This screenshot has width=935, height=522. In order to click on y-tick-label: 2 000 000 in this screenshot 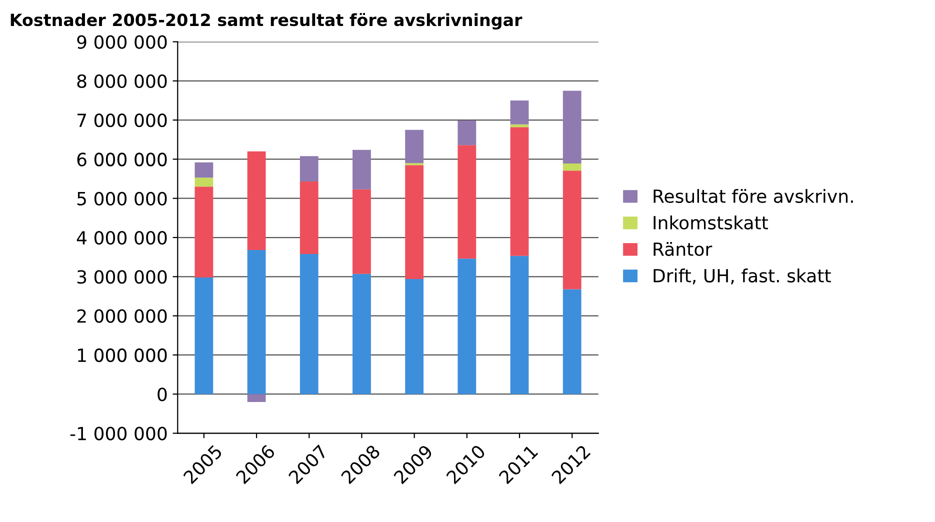, I will do `click(122, 316)`.